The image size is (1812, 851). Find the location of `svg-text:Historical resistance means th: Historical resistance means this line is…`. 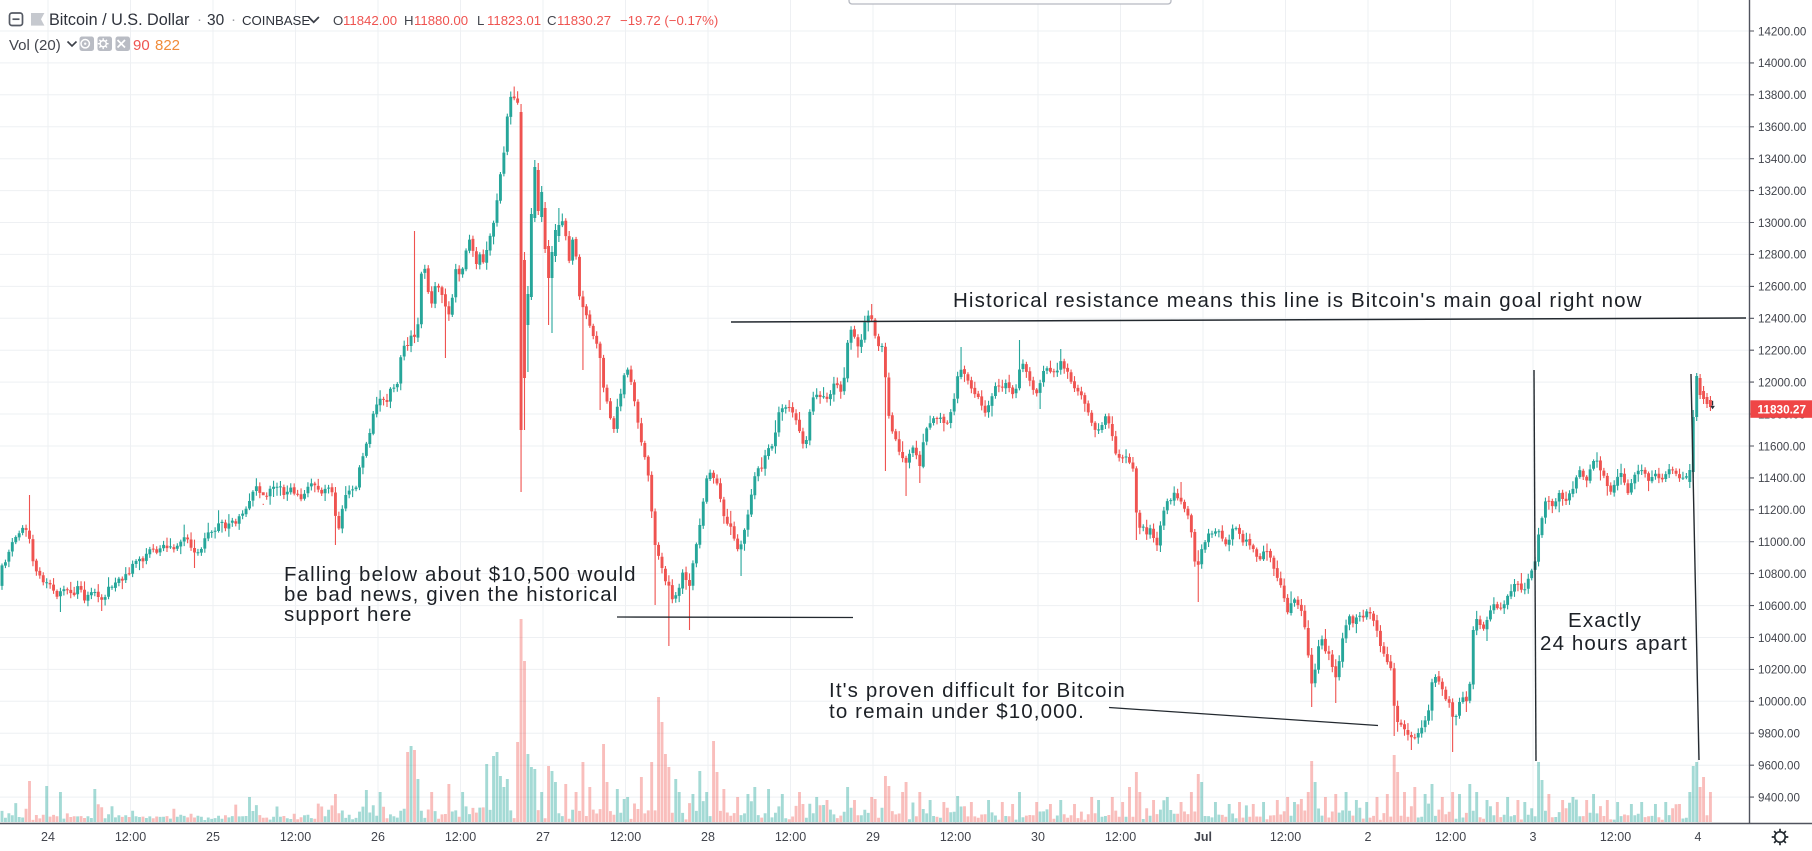

svg-text:Historical resistance means th: Historical resistance means this line is… is located at coordinates (1298, 300).